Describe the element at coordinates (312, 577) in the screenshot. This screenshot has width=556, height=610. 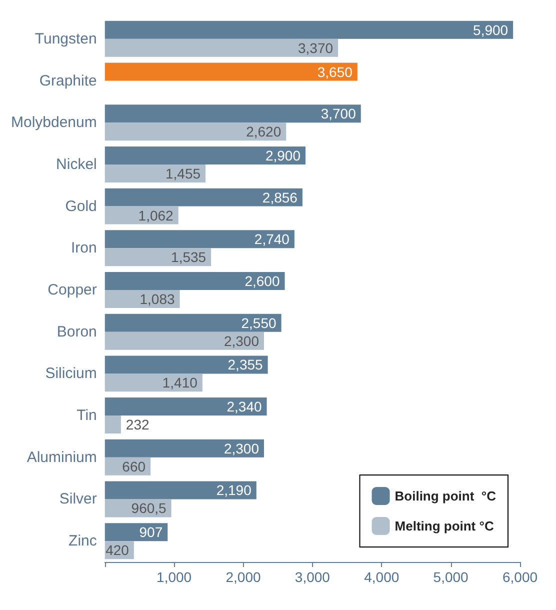
I see `x-tick-label: 3,000` at that location.